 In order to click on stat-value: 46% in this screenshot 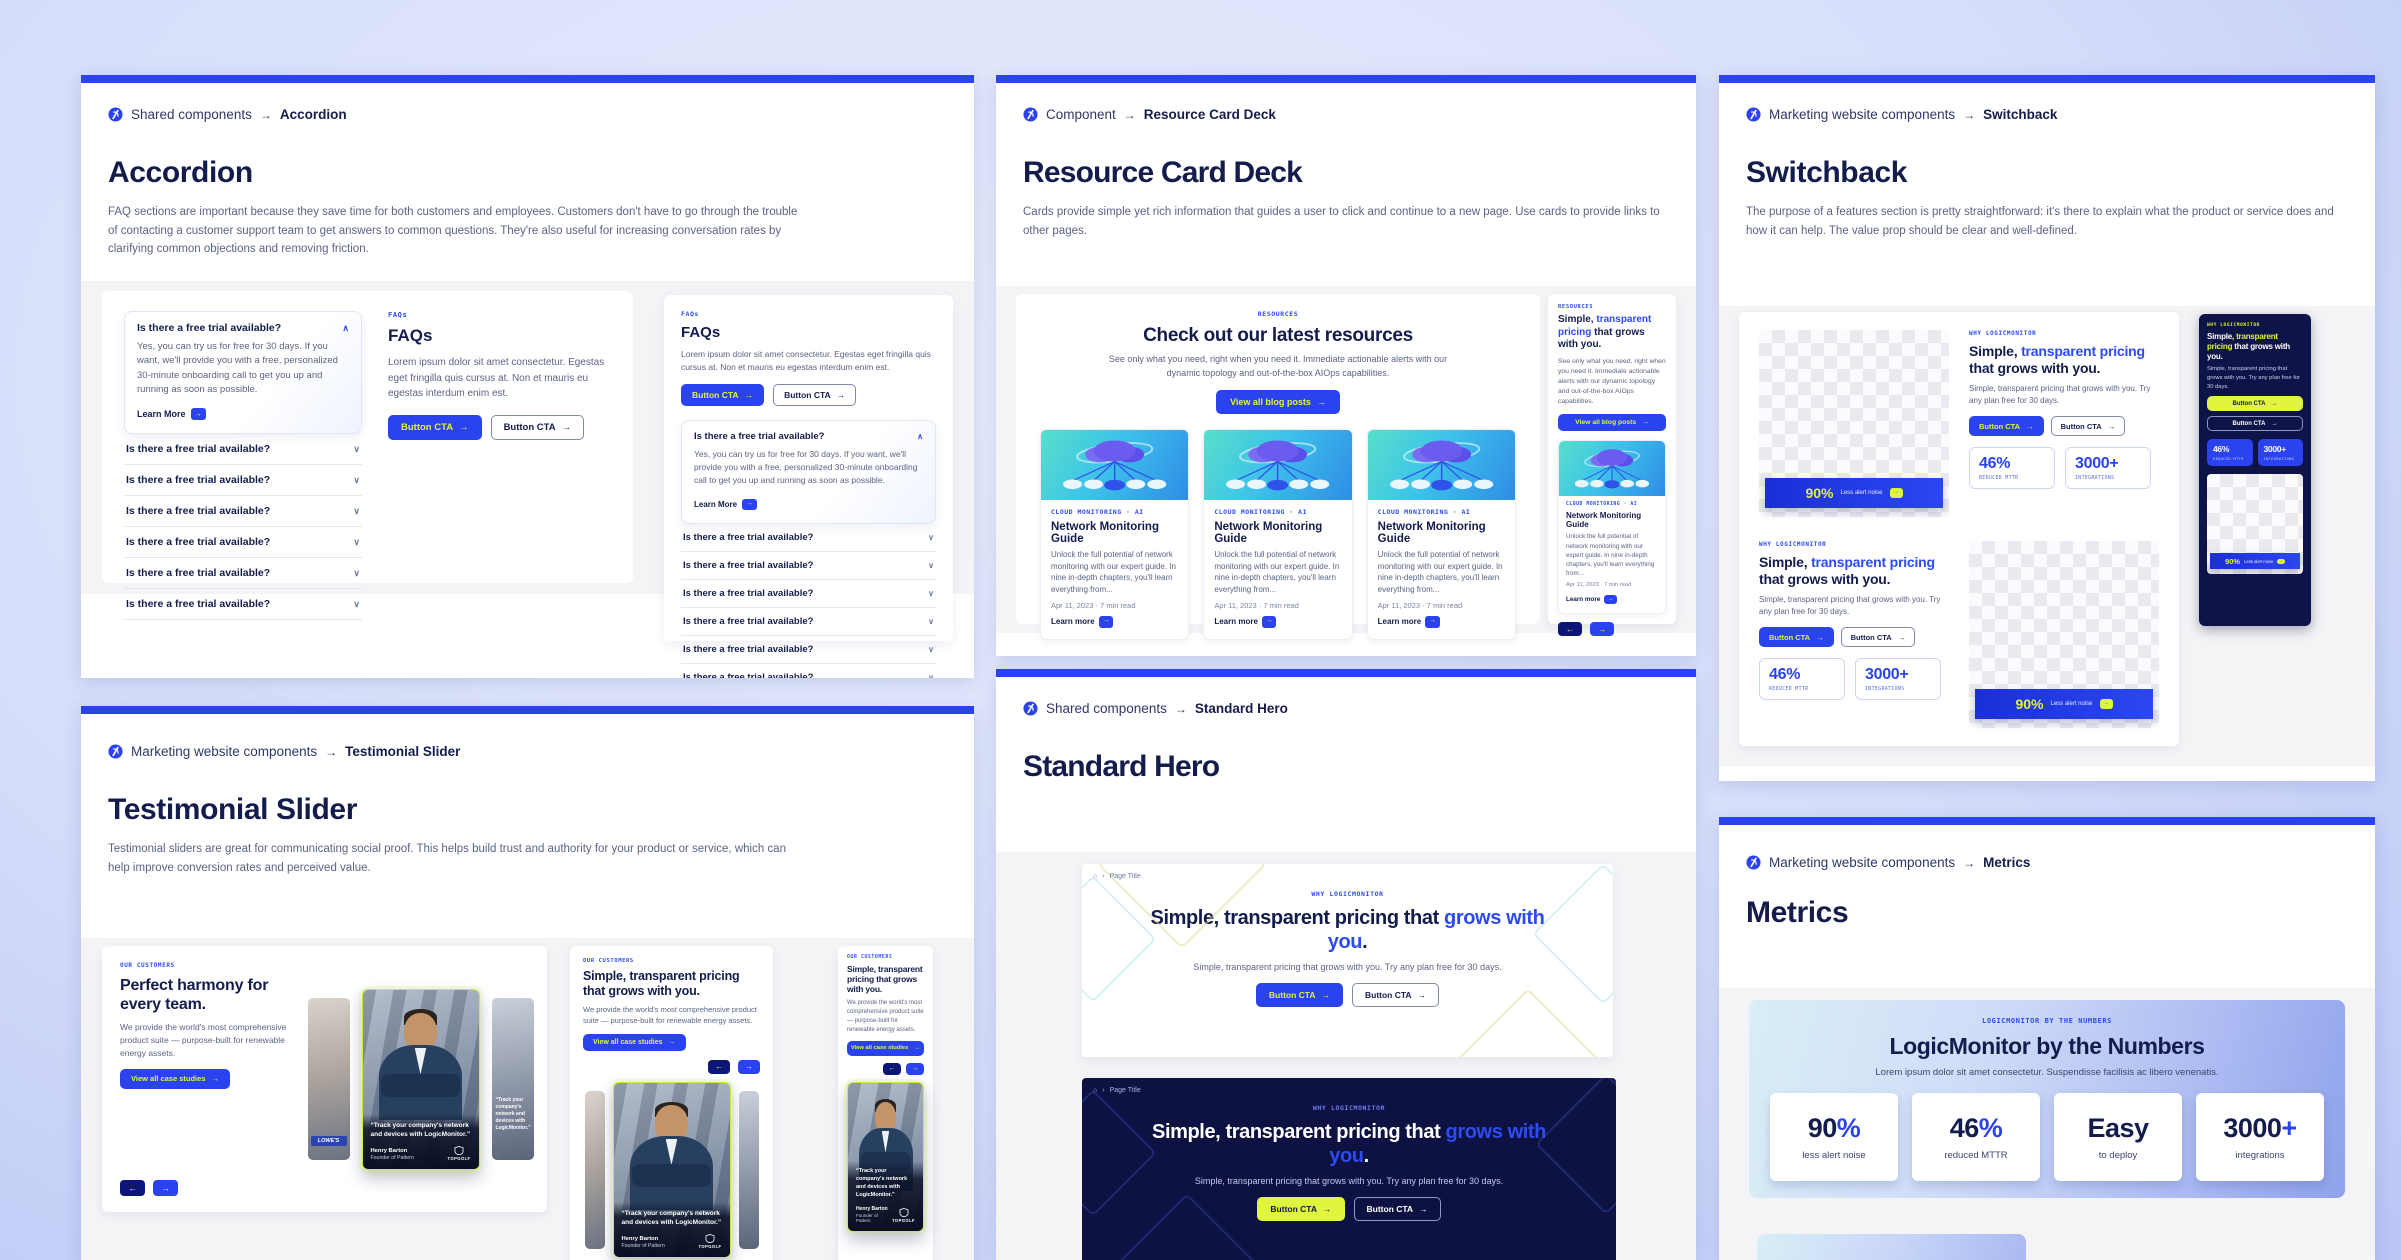, I will do `click(1976, 1128)`.